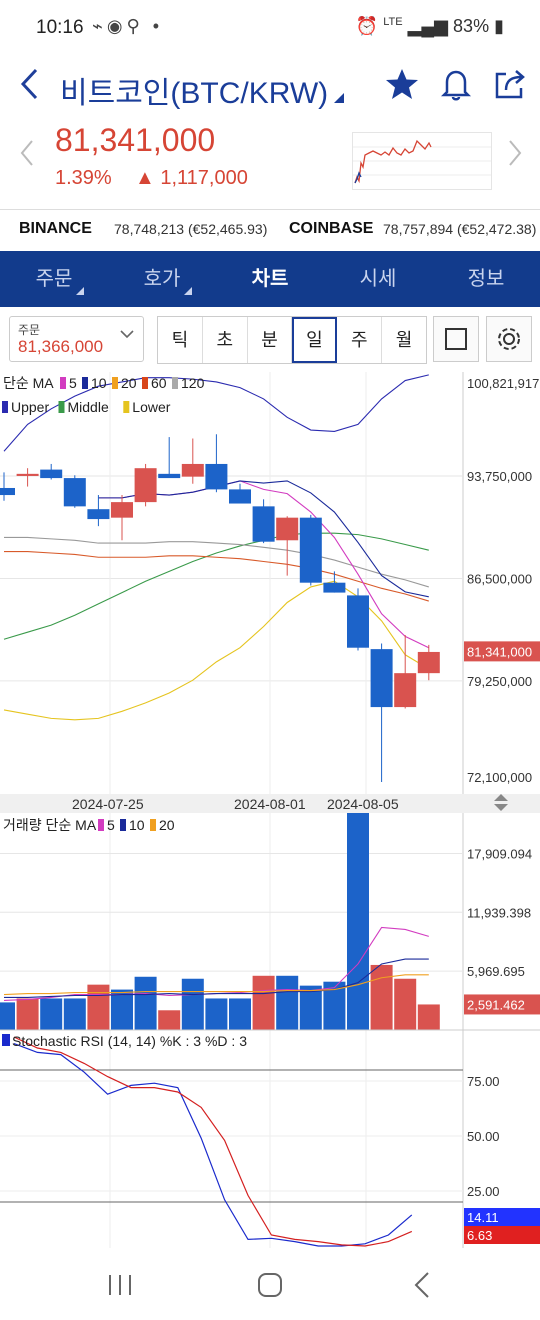  Describe the element at coordinates (50, 825) in the screenshot. I see `volume-legend-title: 거래량 단순 MA` at that location.